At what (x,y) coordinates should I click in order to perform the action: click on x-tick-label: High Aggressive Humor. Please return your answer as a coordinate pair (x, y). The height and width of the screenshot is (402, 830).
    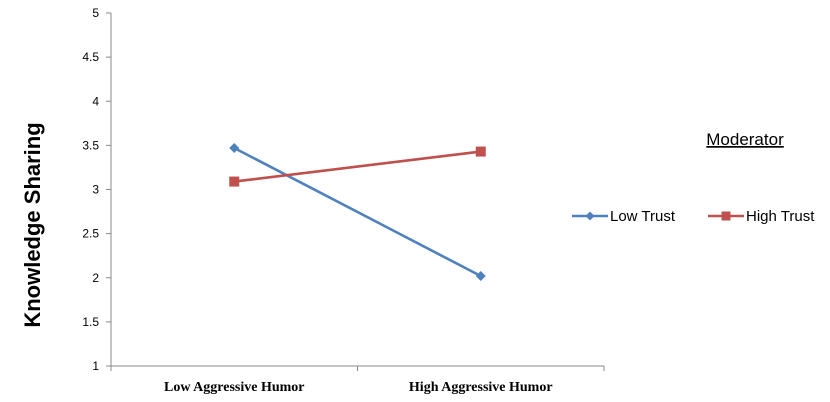
    Looking at the image, I should click on (481, 387).